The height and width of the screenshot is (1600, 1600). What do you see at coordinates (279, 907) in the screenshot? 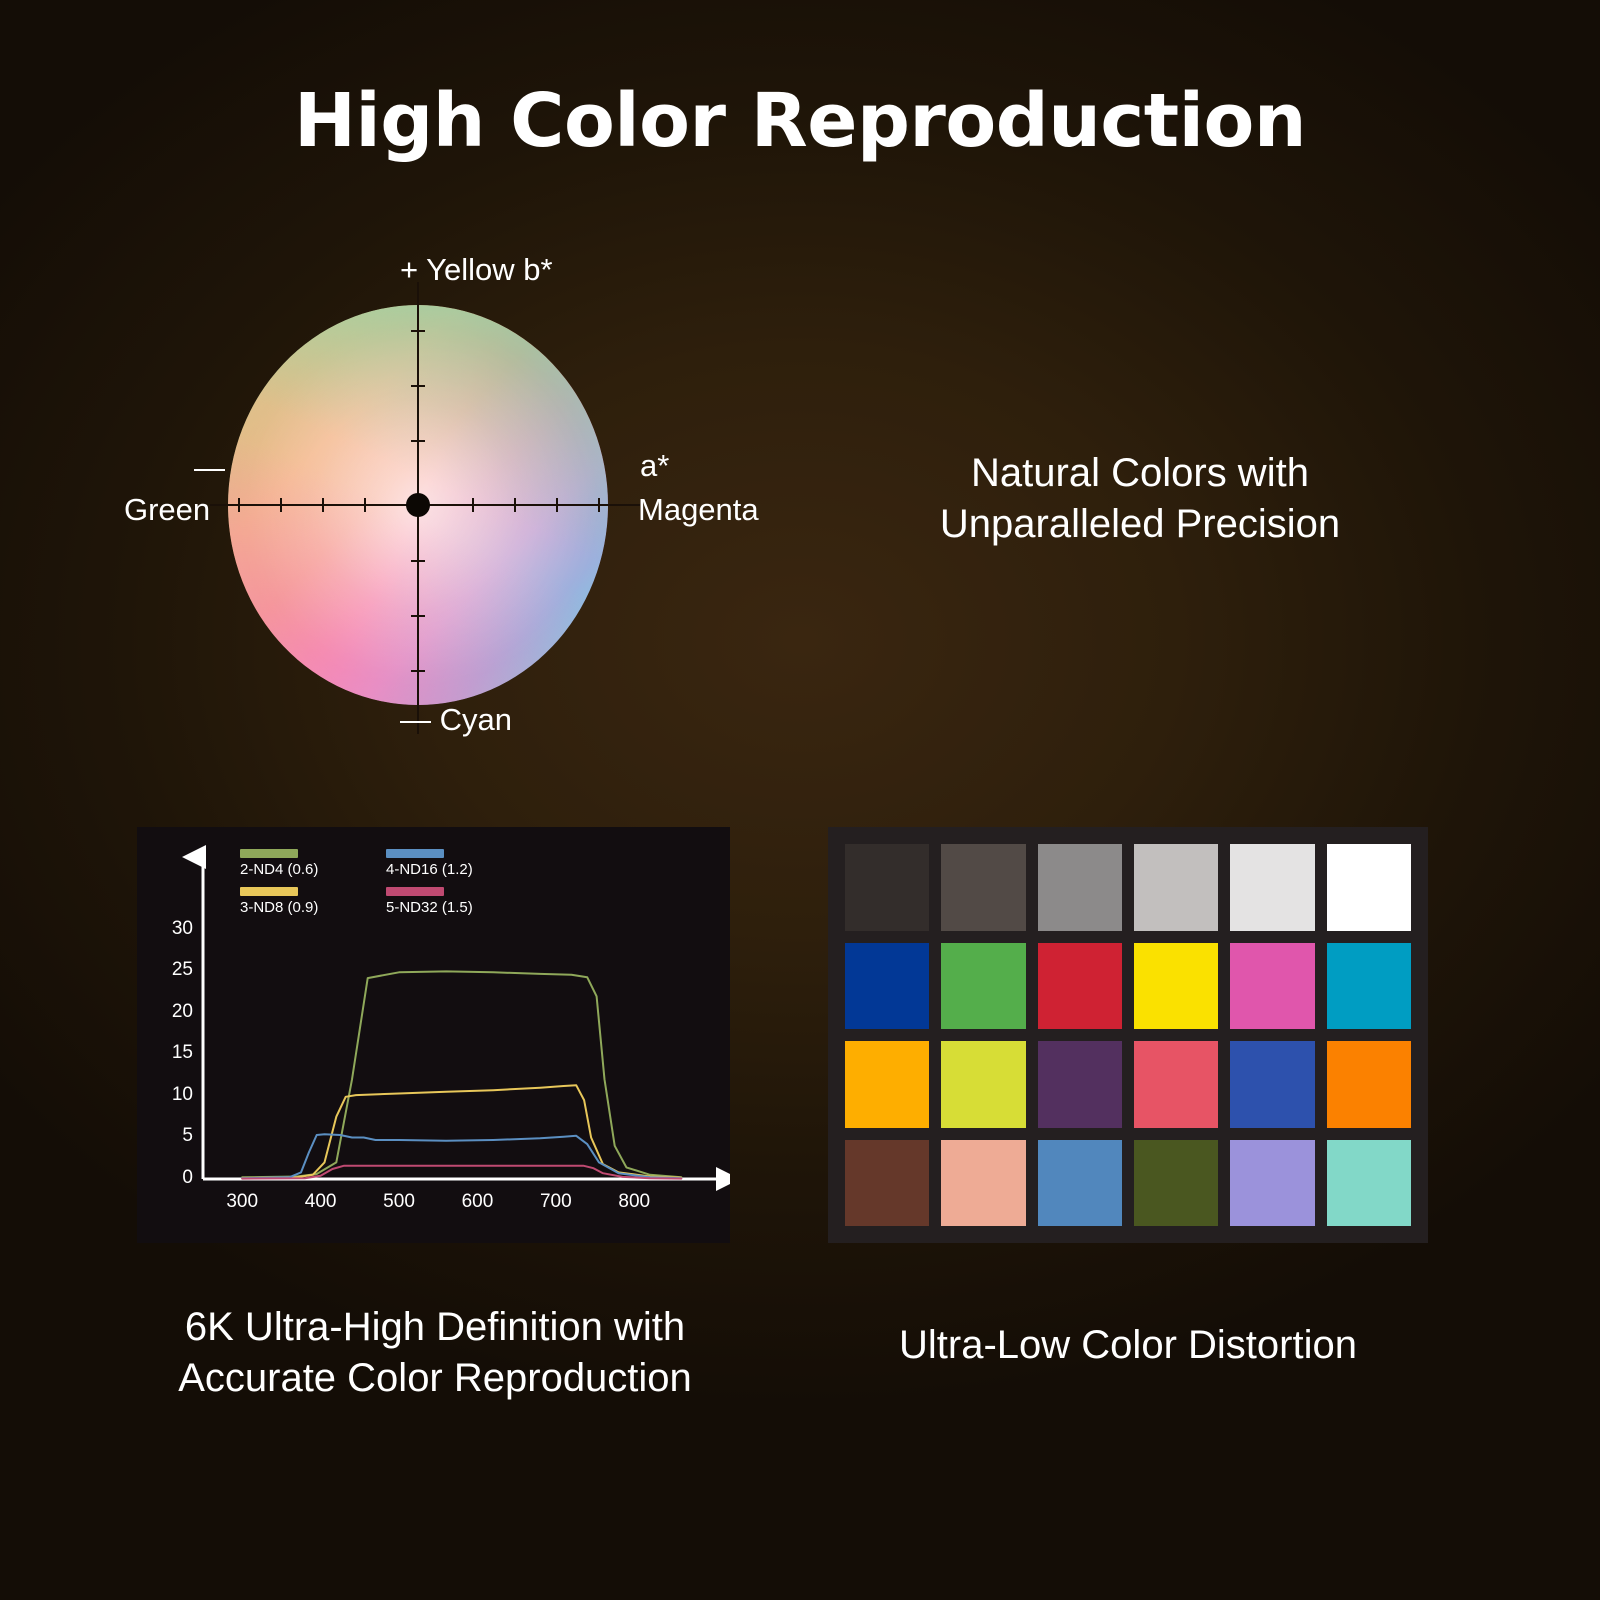
I see `legend-label-1: 3-ND8 (0.9)` at bounding box center [279, 907].